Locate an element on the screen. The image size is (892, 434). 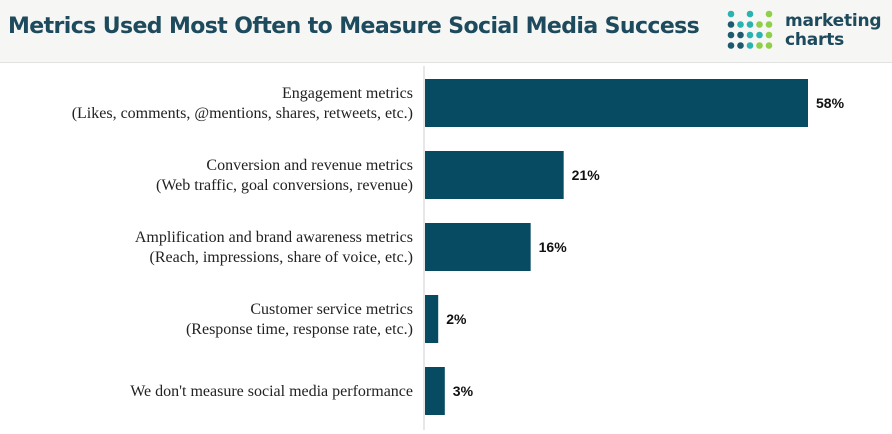
logo-line-charts: charts is located at coordinates (815, 40).